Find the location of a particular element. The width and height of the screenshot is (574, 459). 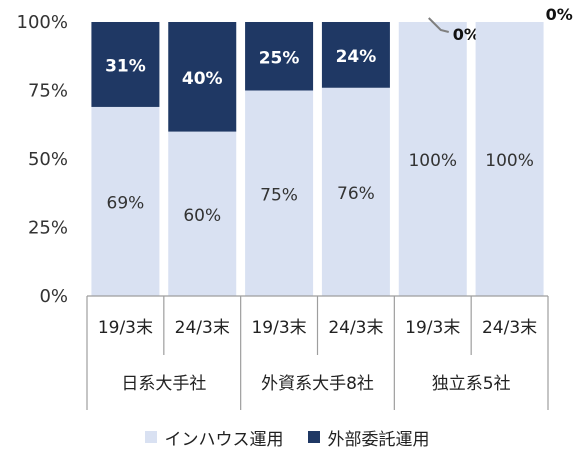

y-axis: 0% 25% 50% 75% 100% is located at coordinates (42, 159).